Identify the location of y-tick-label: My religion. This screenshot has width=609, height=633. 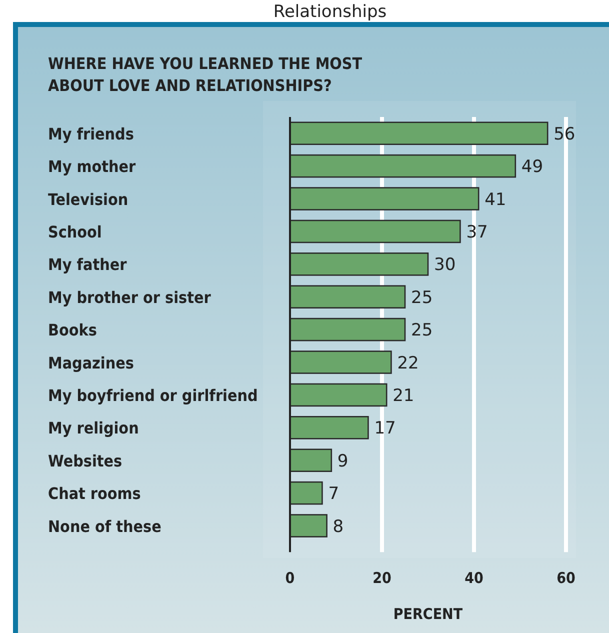
(93, 428).